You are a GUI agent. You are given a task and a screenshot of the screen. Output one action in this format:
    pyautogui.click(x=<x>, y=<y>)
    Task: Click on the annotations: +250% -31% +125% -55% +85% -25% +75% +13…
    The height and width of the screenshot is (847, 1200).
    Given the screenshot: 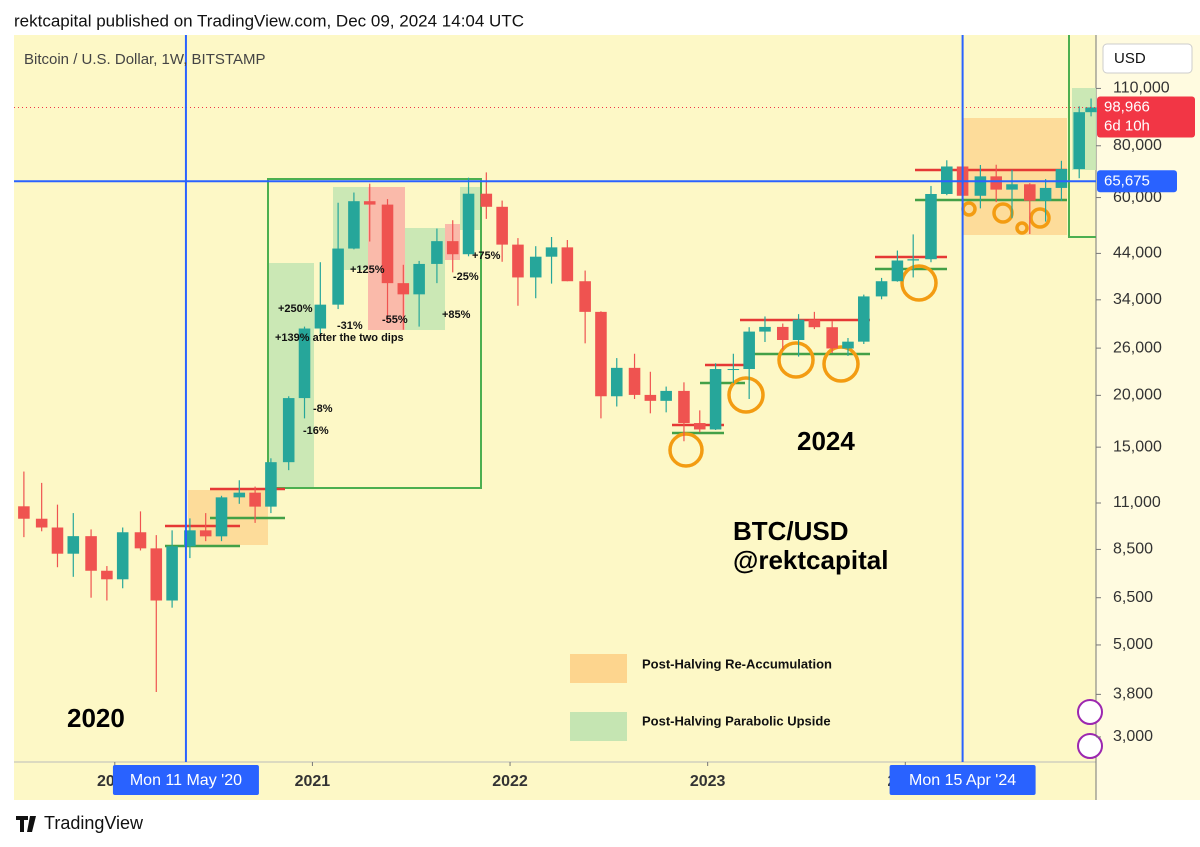 What is the action you would take?
    pyautogui.click(x=388, y=343)
    